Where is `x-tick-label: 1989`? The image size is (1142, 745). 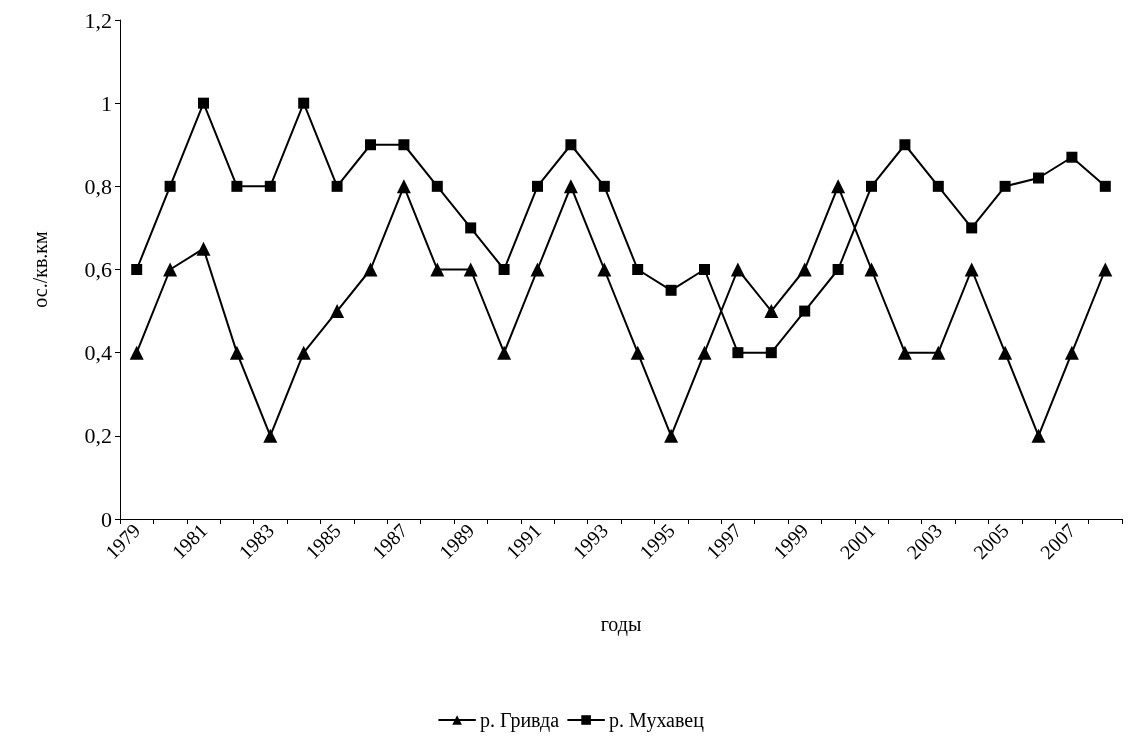 x-tick-label: 1989 is located at coordinates (456, 541).